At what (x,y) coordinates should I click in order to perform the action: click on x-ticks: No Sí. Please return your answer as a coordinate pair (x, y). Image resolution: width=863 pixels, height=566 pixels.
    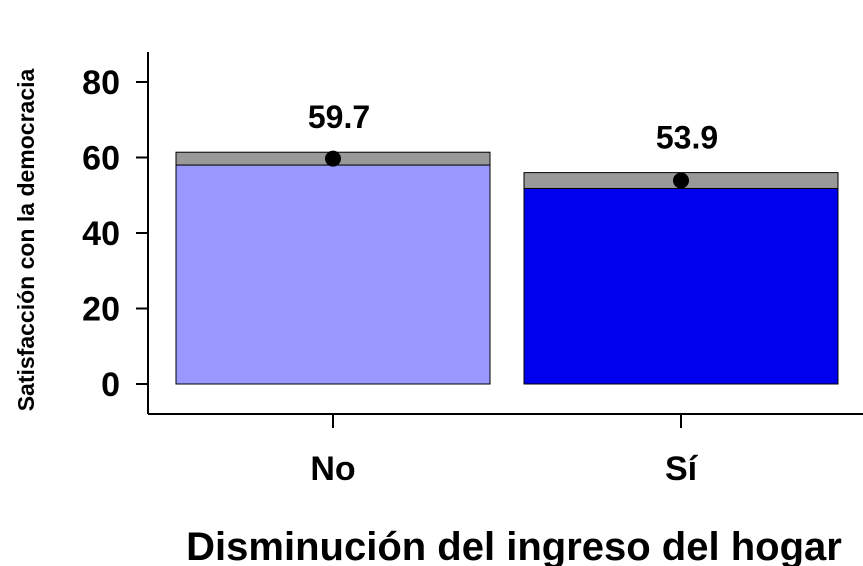
    Looking at the image, I should click on (504, 451).